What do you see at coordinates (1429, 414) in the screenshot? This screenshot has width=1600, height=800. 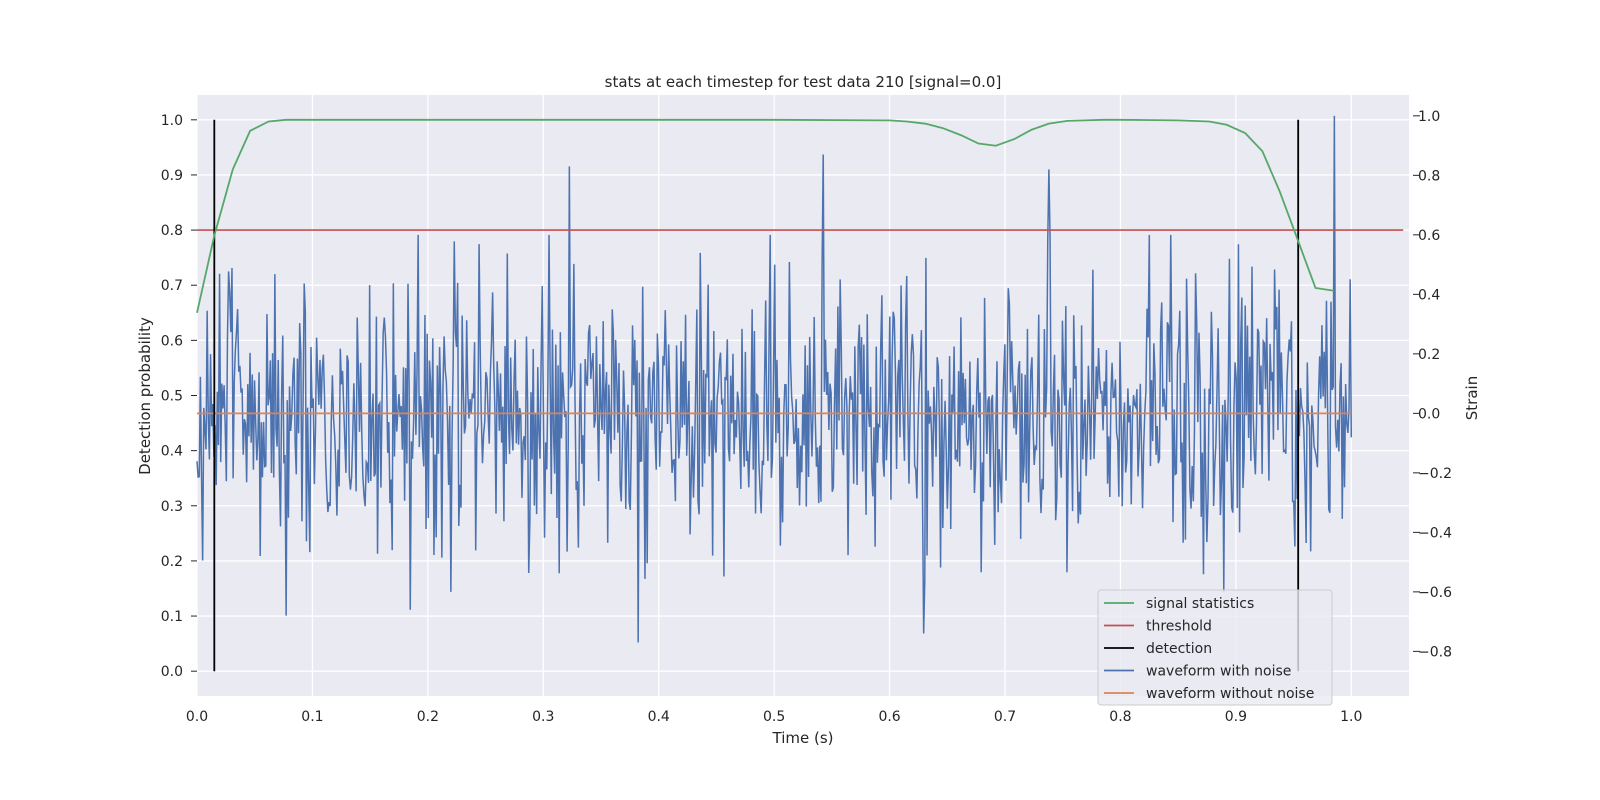 I see `y2-tick-label: 0.0` at bounding box center [1429, 414].